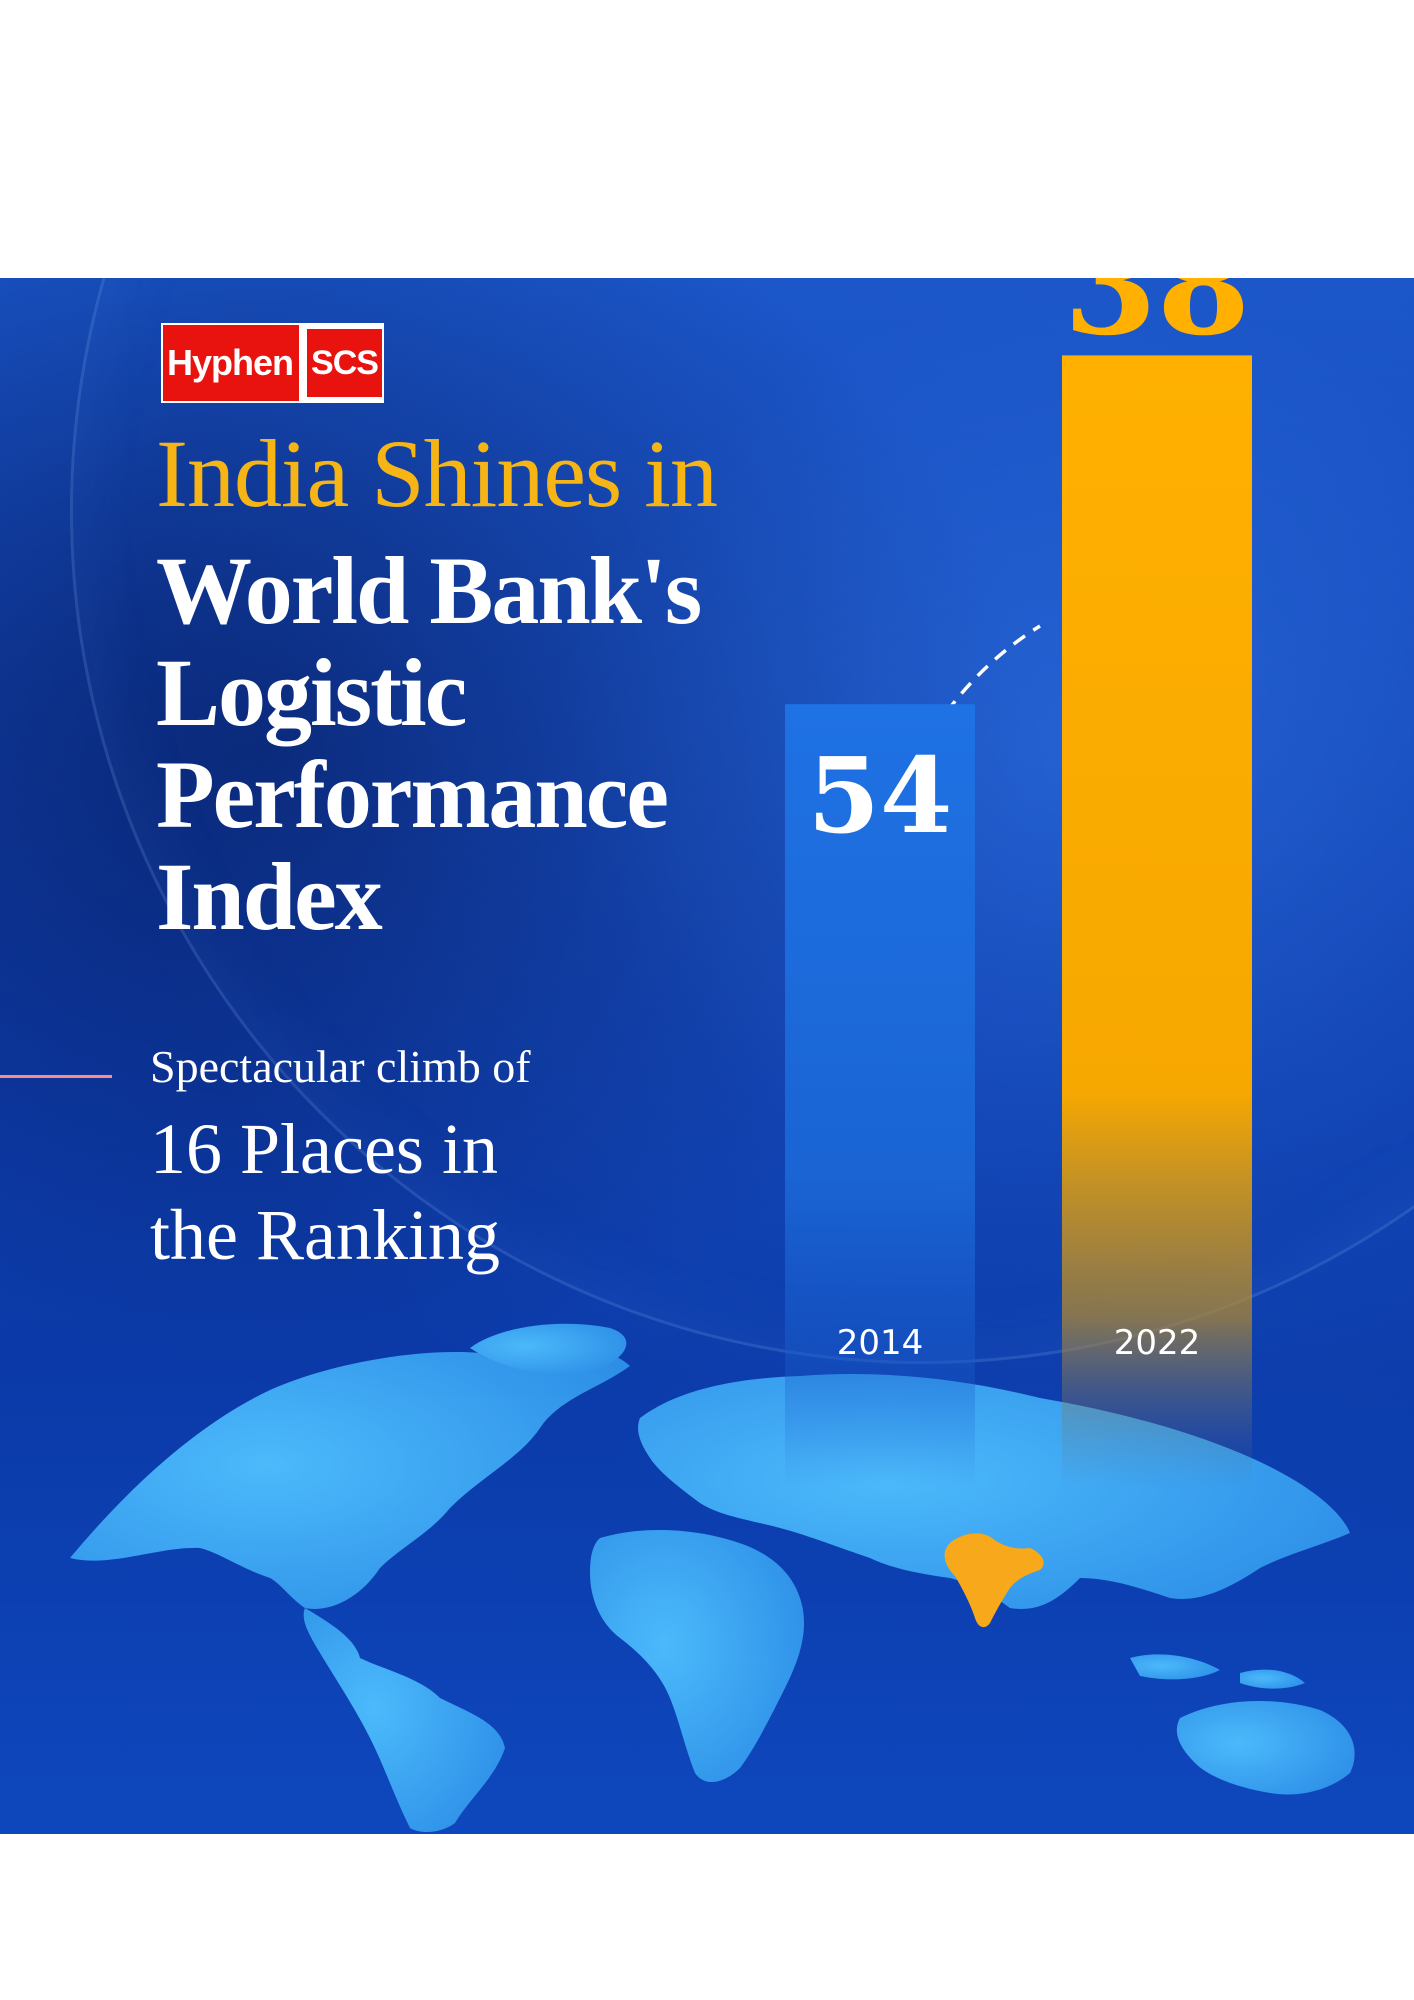  I want to click on title-main: World Bank's Logistic Performance Index, so click(476, 744).